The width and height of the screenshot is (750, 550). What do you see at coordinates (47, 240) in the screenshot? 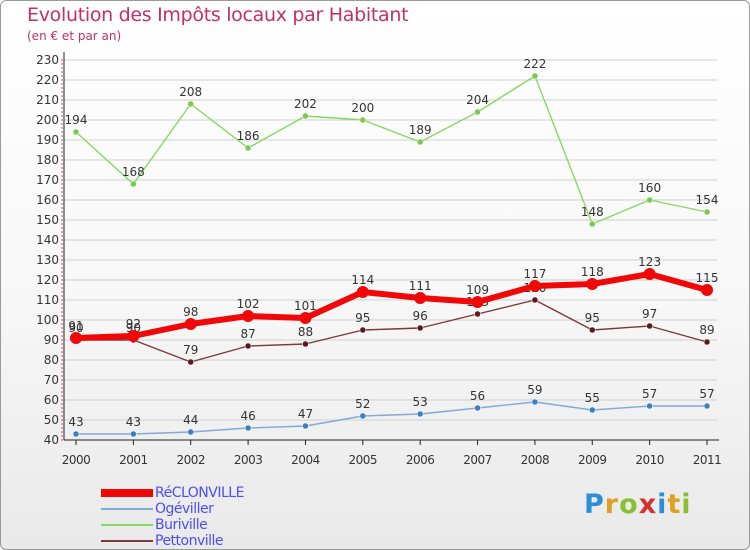
I see `y-tick-label: 140` at bounding box center [47, 240].